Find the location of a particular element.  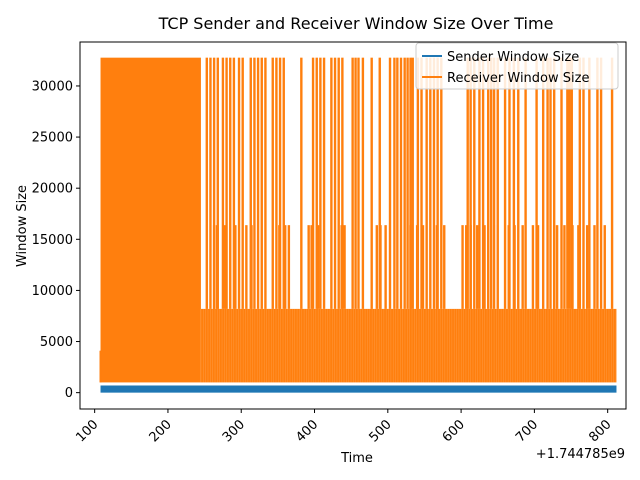

legend-label-receiver: Receiver Window Size is located at coordinates (518, 78).